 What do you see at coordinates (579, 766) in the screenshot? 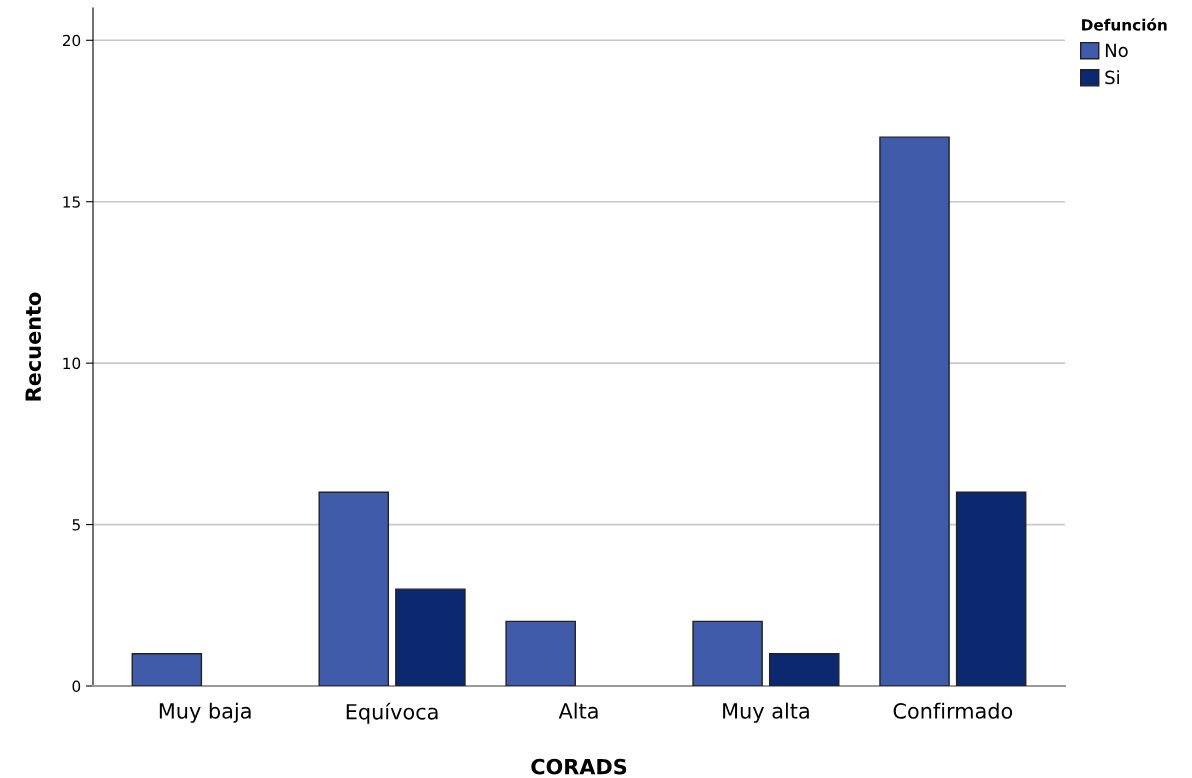
I see `x-axis-title: CORADS` at bounding box center [579, 766].